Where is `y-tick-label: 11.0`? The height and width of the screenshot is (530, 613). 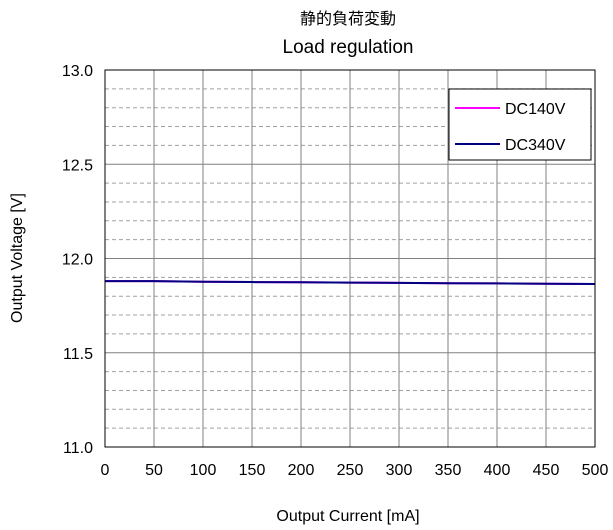 y-tick-label: 11.0 is located at coordinates (78, 448).